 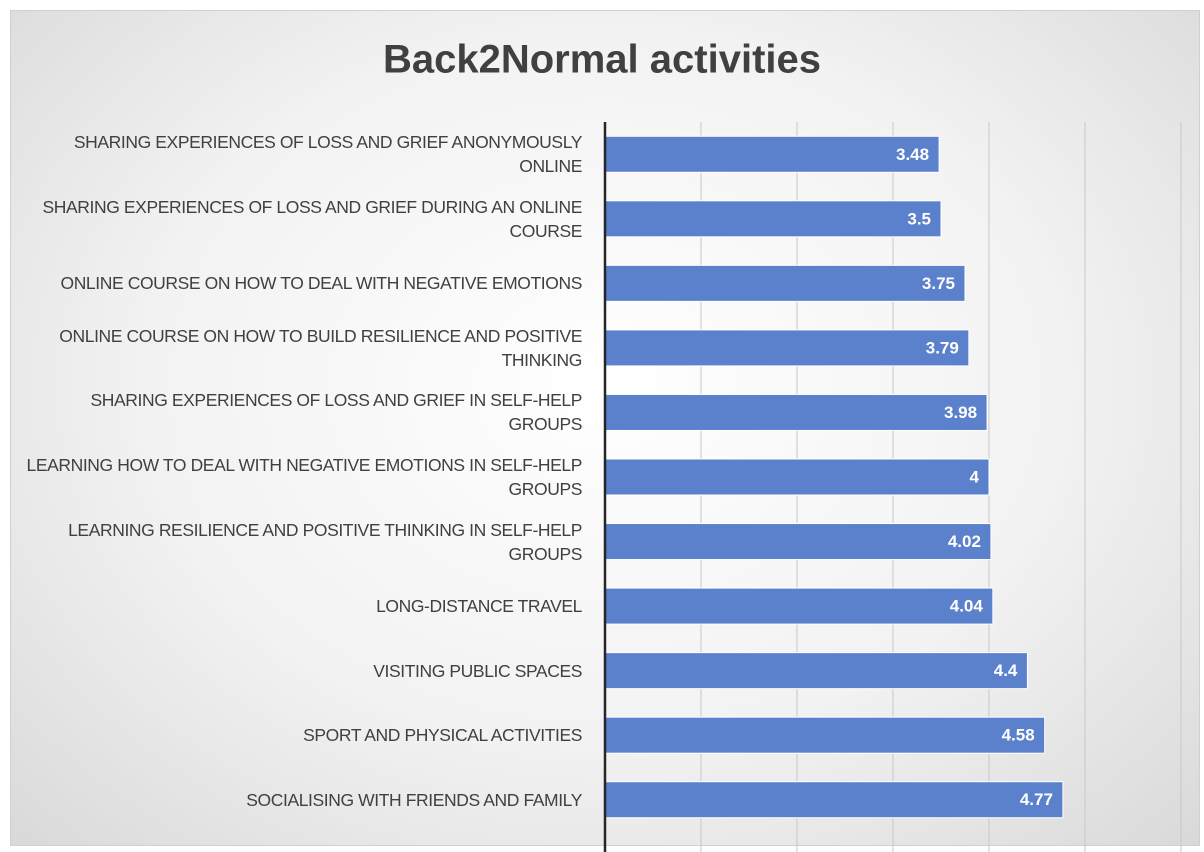 What do you see at coordinates (477, 670) in the screenshot?
I see `y-tick-label: VISITING PUBLIC SPACES` at bounding box center [477, 670].